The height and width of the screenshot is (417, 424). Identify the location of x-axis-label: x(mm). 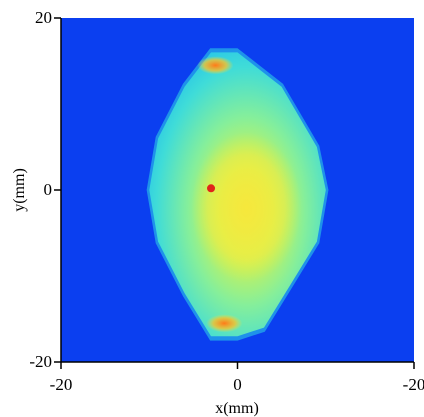
(237, 408).